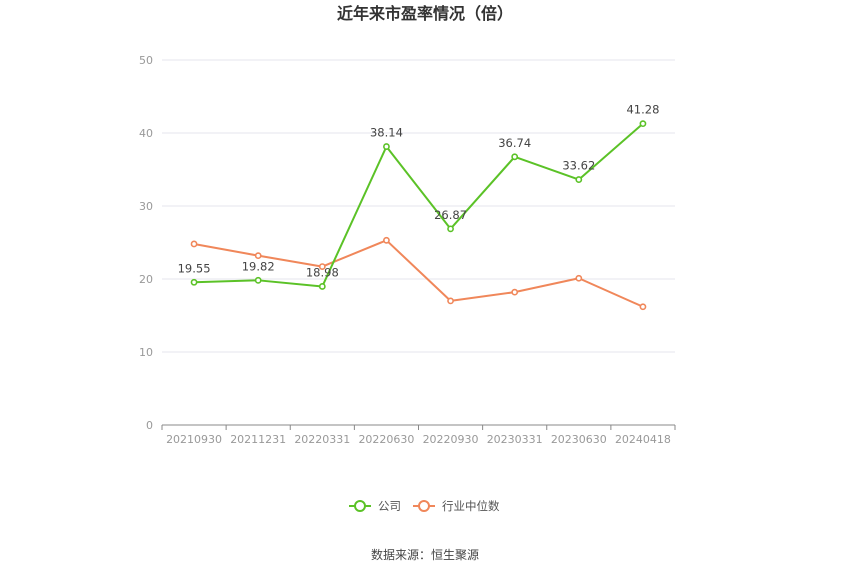 The height and width of the screenshot is (575, 850). I want to click on legend-item-industry-median: 行业中位数, so click(456, 506).